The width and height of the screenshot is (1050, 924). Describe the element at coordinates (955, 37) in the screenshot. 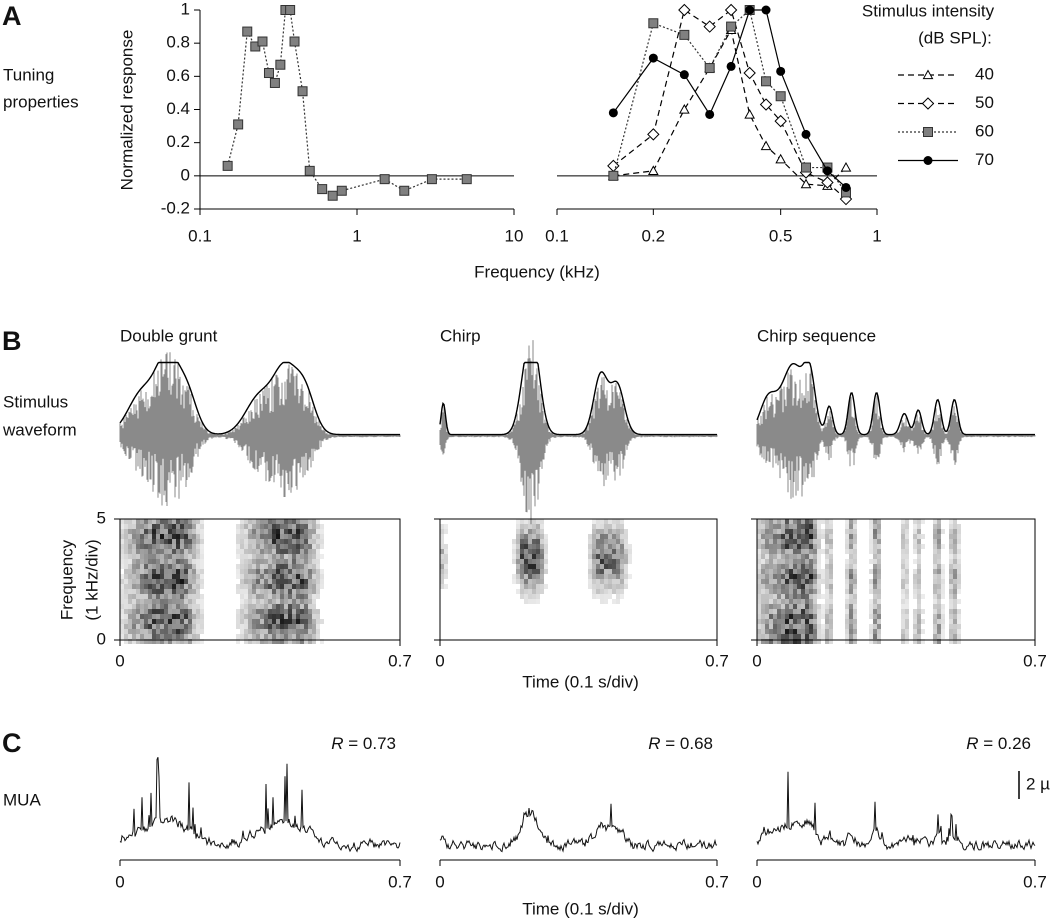

I see `legend-title: (dB SPL):` at that location.